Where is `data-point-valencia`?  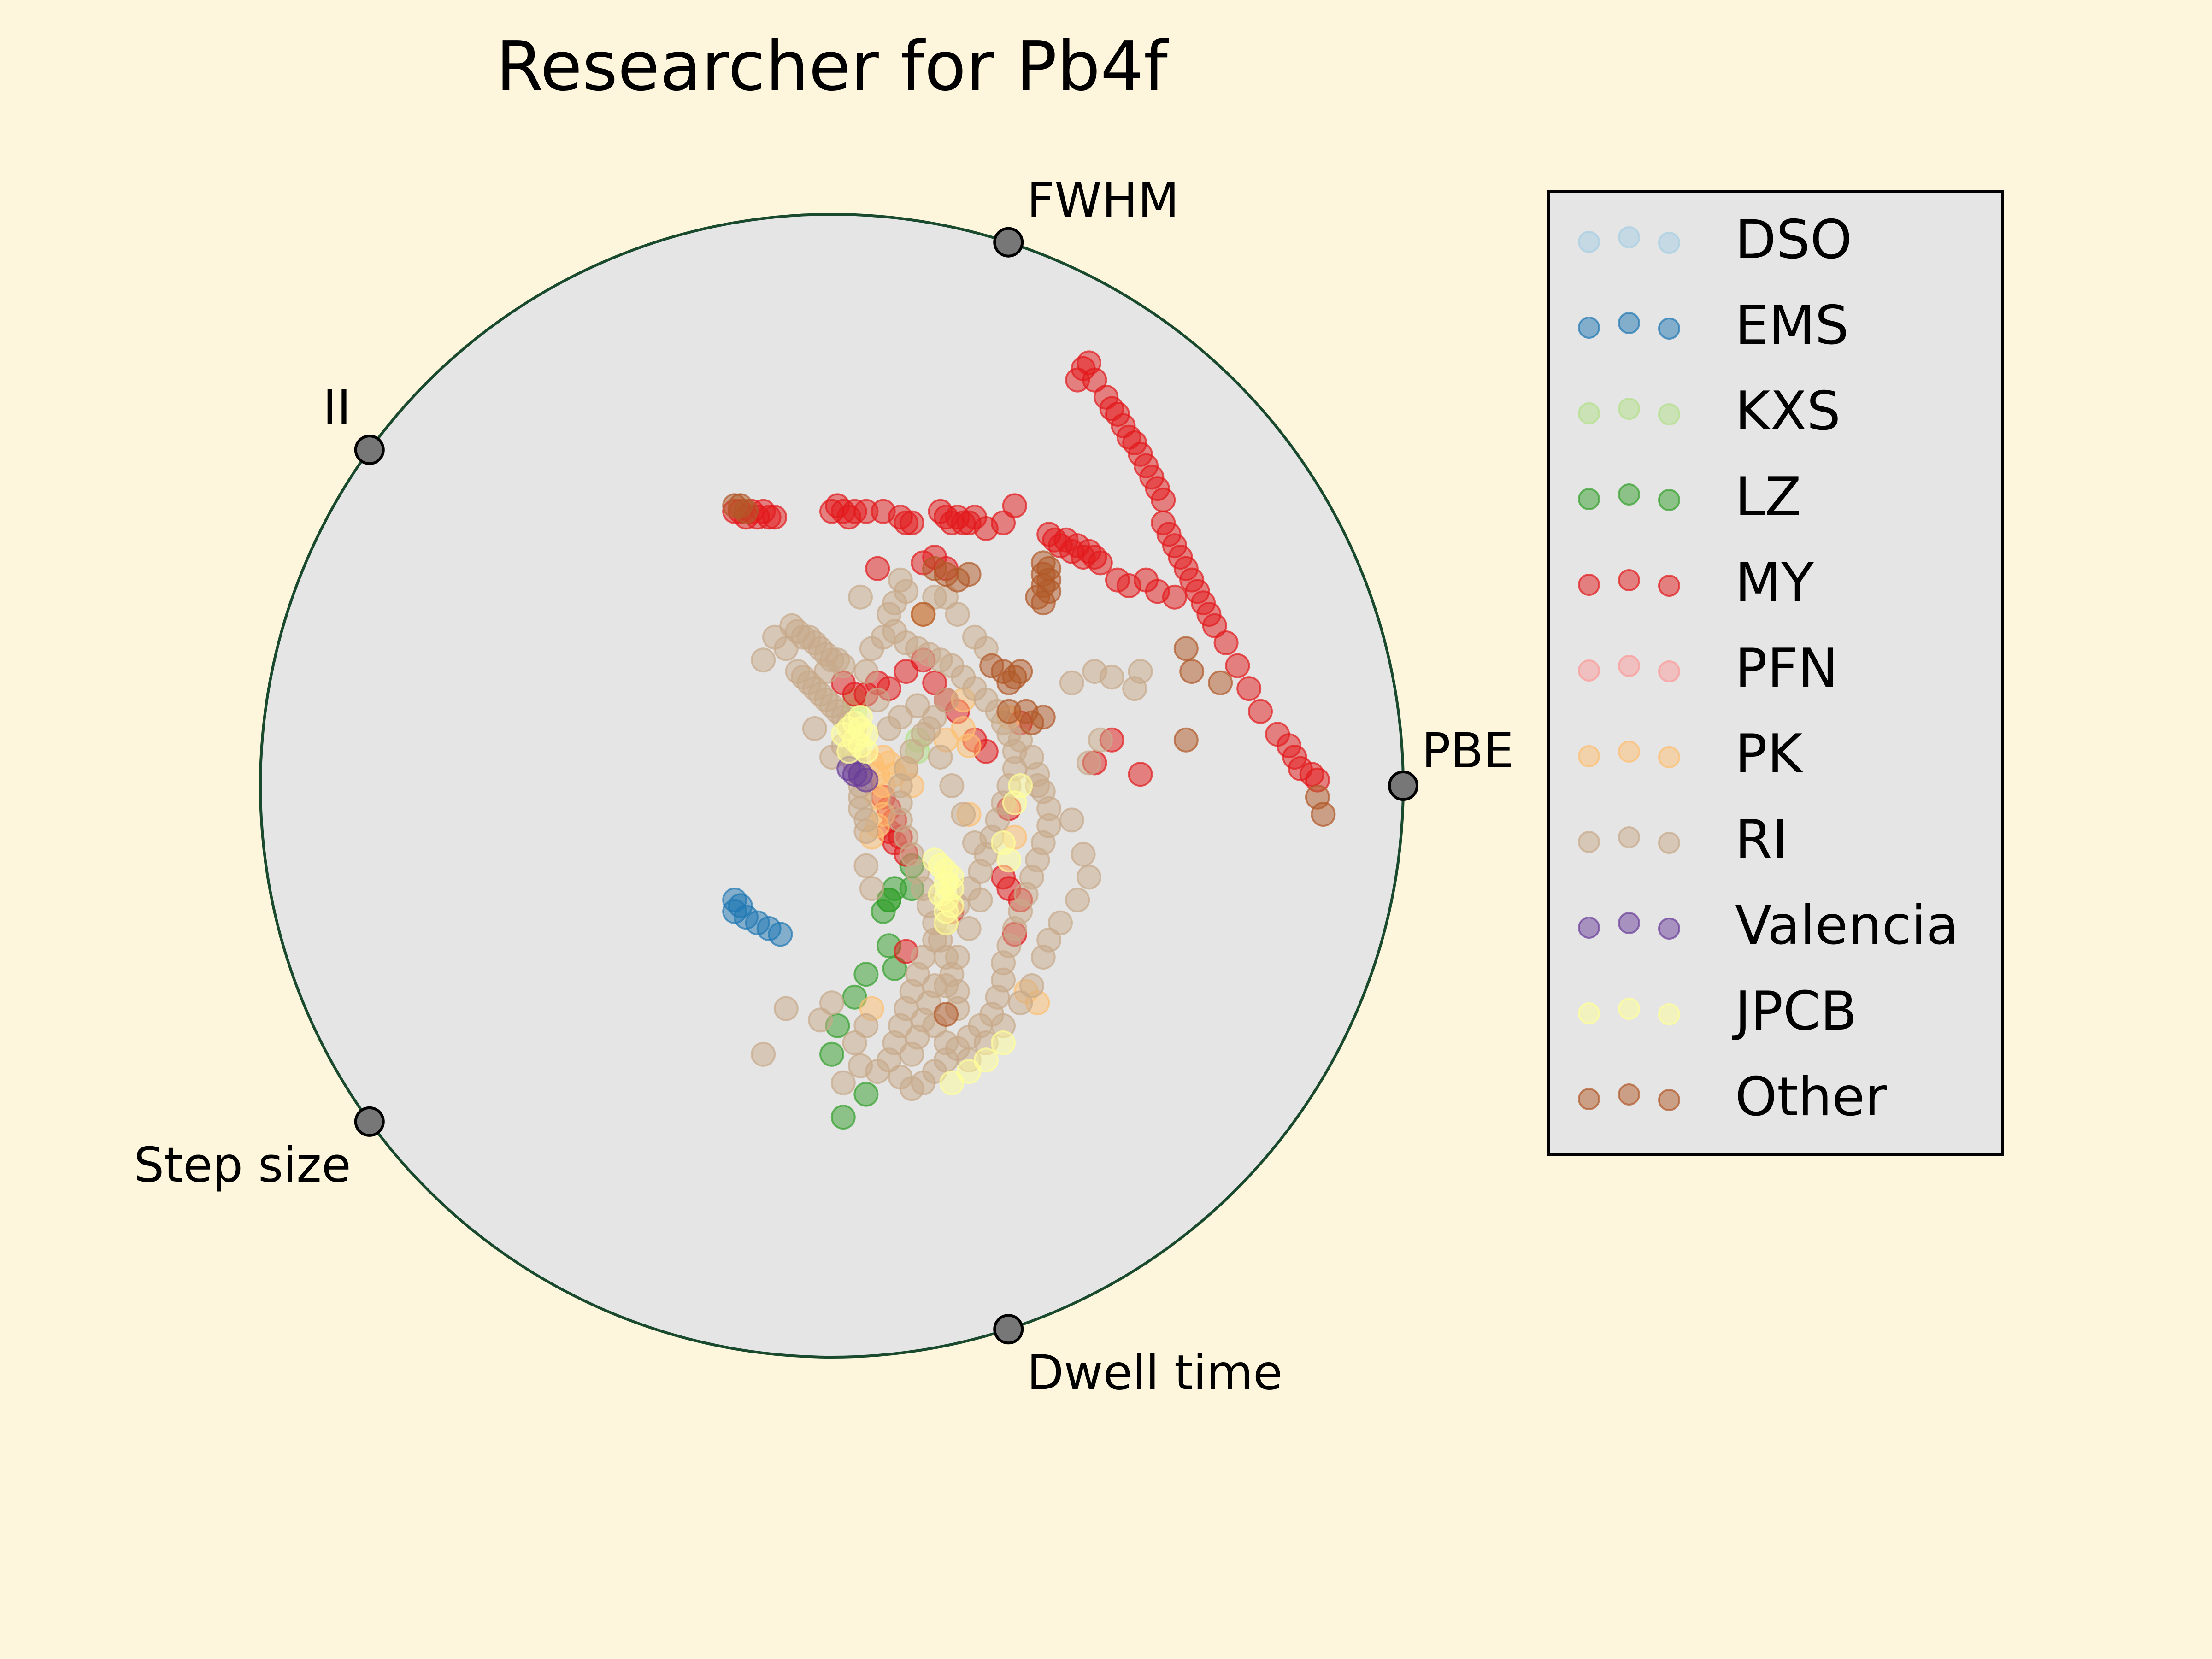 data-point-valencia is located at coordinates (866, 780).